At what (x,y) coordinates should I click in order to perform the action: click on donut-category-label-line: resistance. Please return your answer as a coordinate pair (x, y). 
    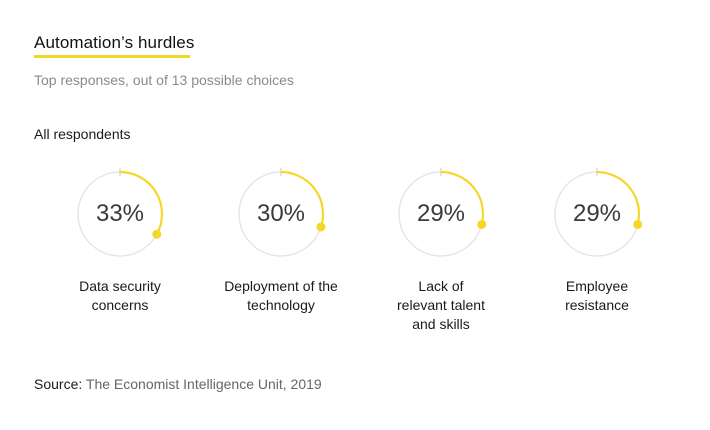
    Looking at the image, I should click on (597, 305).